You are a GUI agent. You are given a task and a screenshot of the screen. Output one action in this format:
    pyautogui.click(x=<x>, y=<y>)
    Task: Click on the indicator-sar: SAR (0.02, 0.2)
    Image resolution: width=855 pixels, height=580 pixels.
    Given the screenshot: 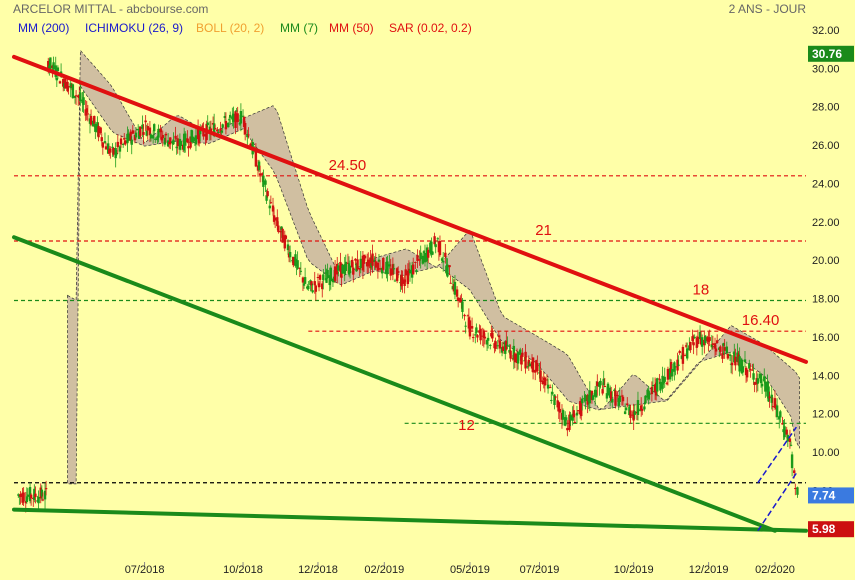 What is the action you would take?
    pyautogui.click(x=430, y=28)
    